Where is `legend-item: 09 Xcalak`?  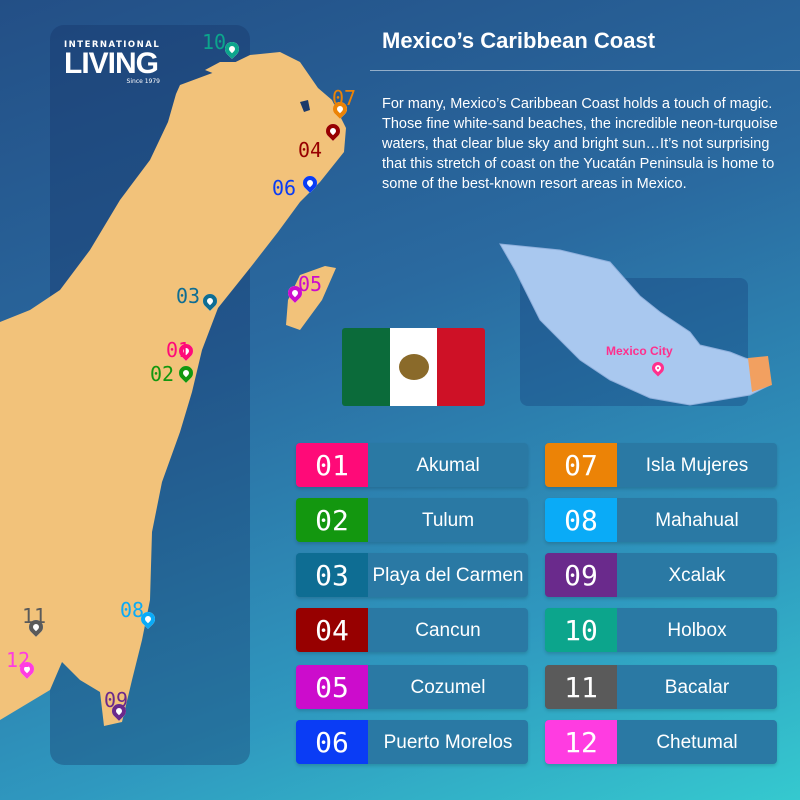 legend-item: 09 Xcalak is located at coordinates (661, 575).